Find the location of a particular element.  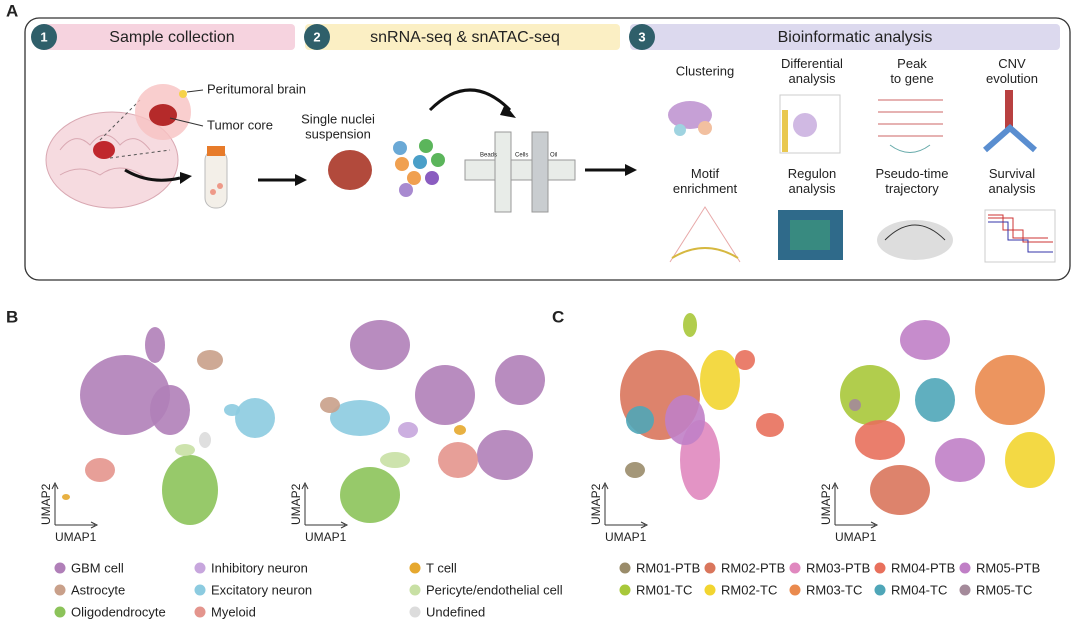

step-number: 2 is located at coordinates (316, 36).